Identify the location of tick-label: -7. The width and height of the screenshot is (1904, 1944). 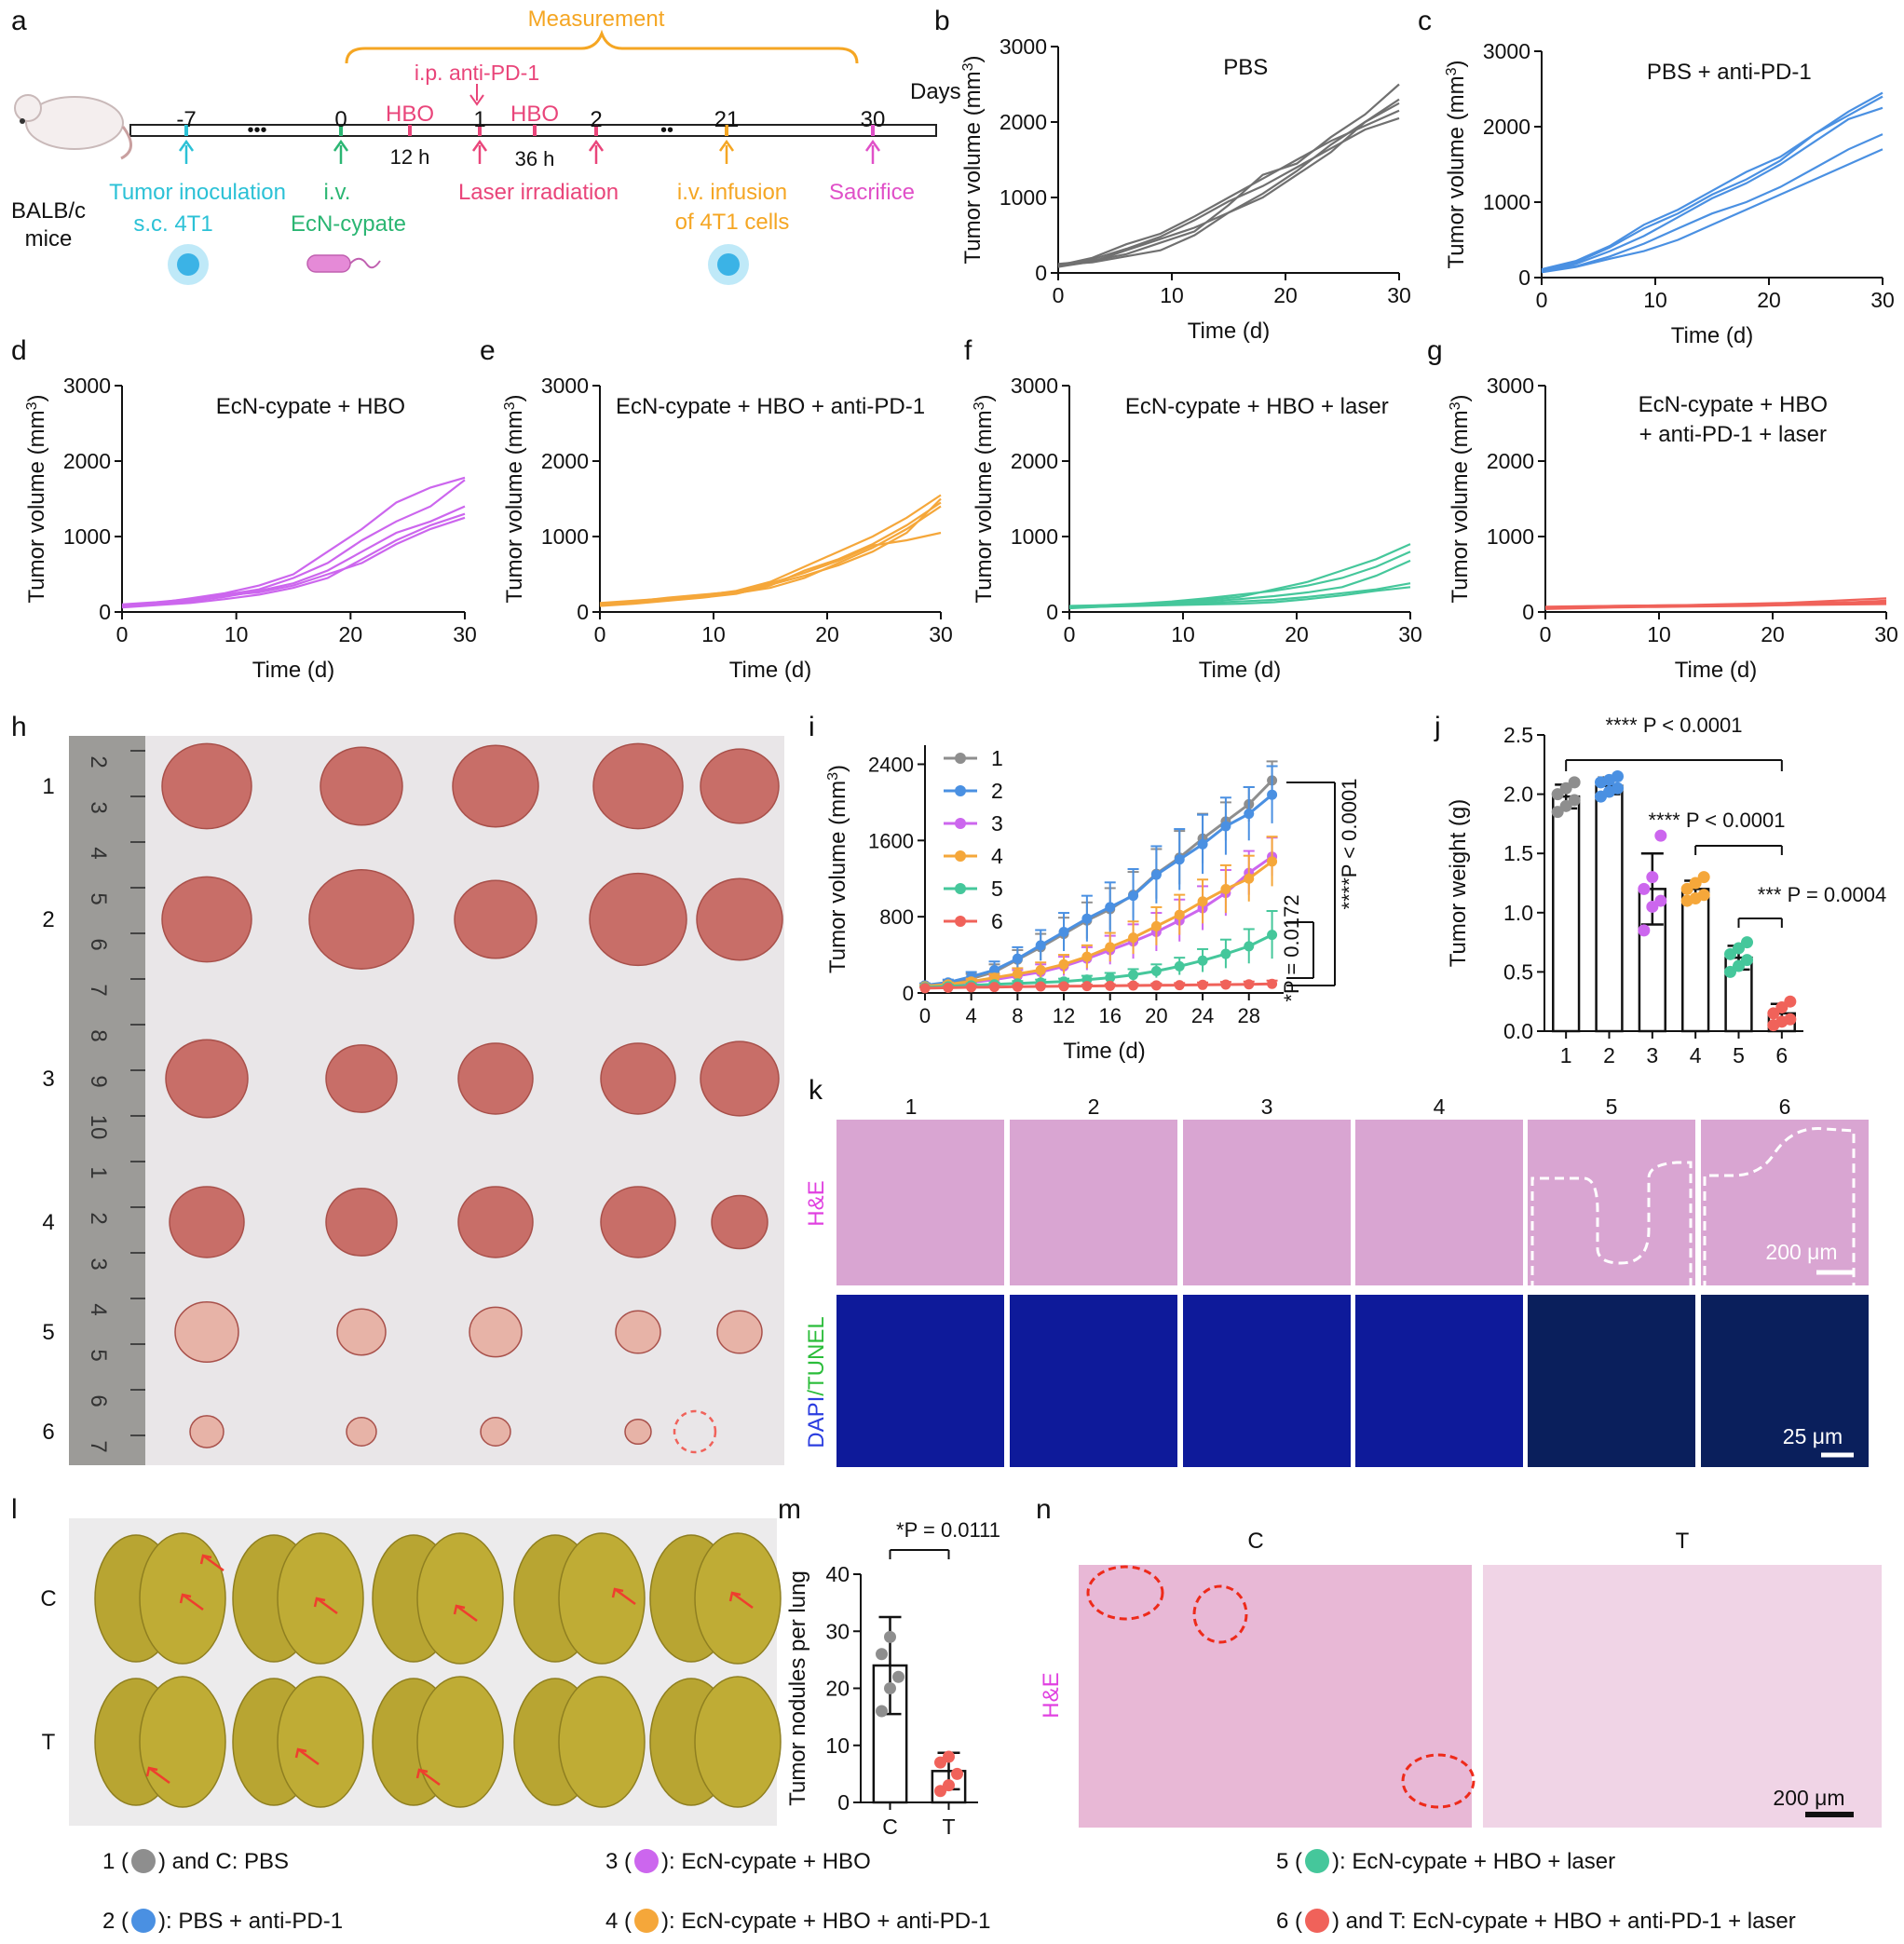
(186, 119).